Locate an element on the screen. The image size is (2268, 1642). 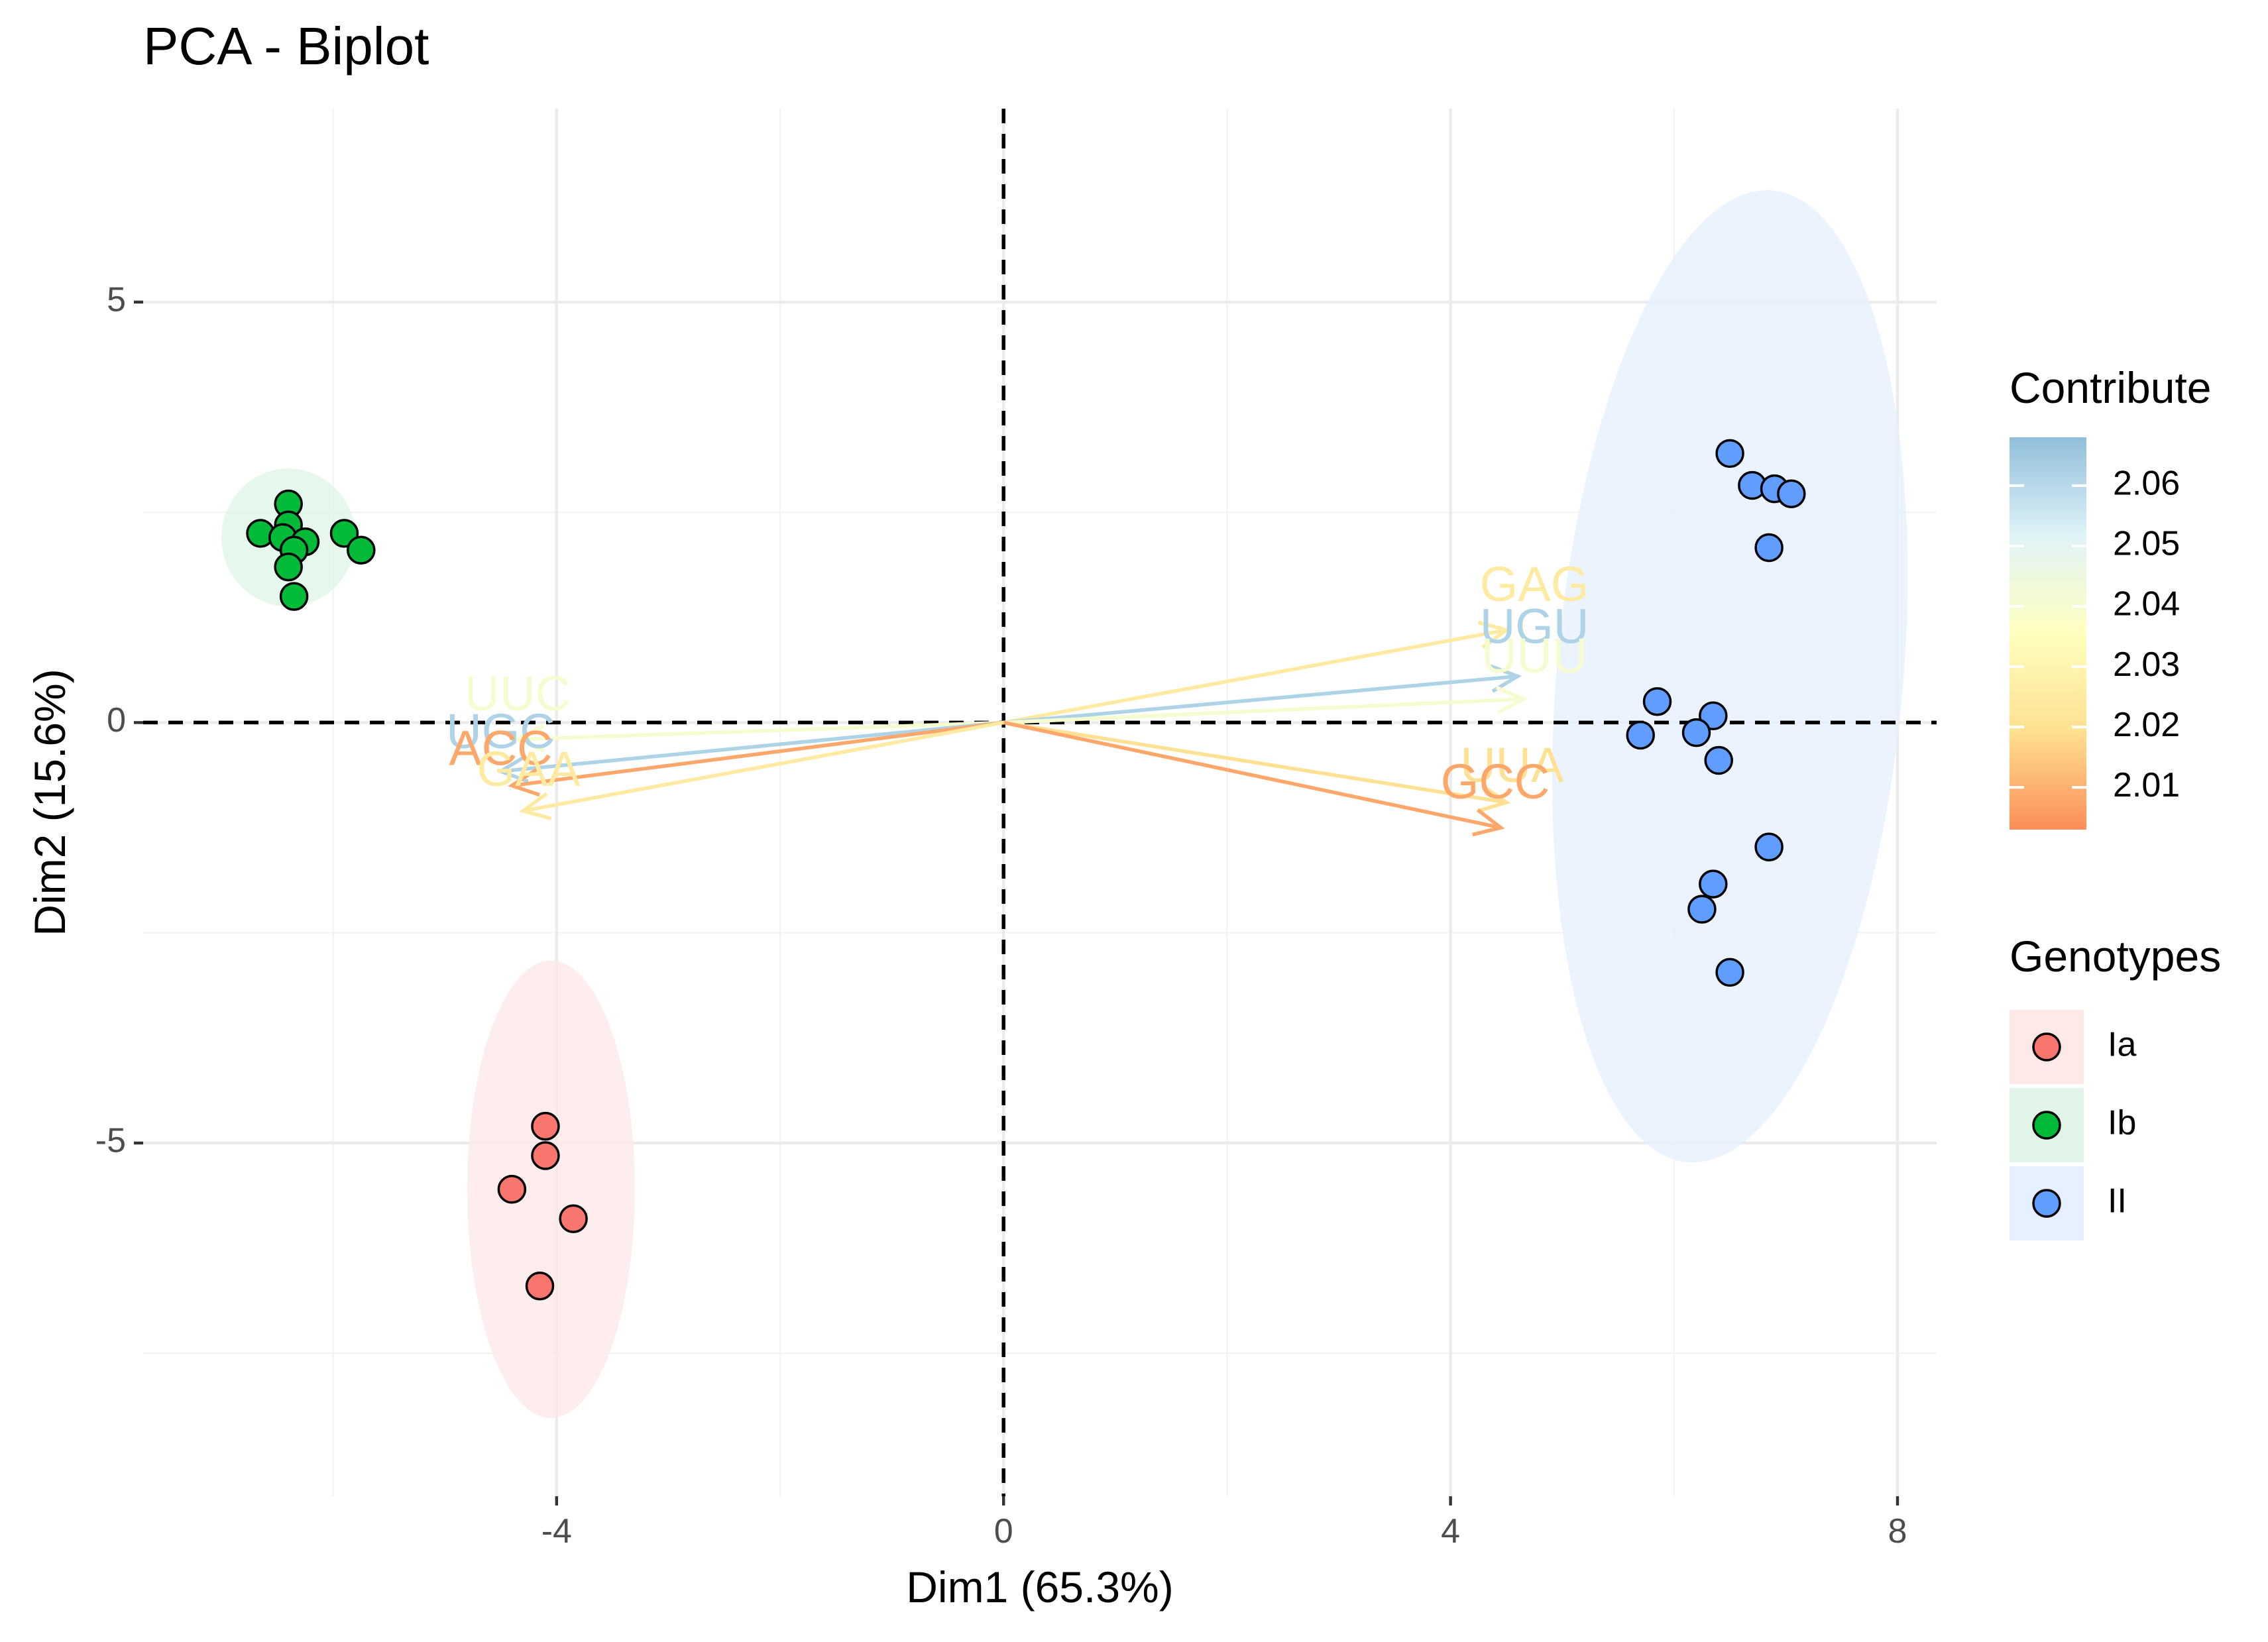
variable-label-ugc: UGC is located at coordinates (500, 731).